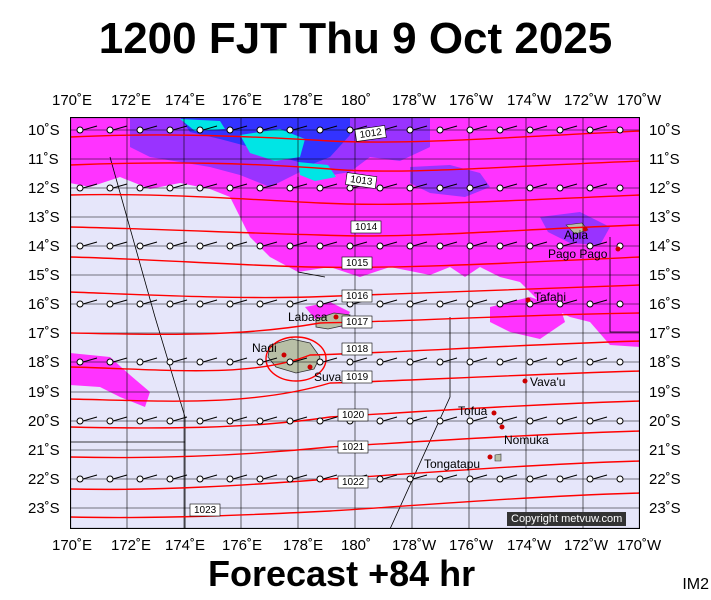  Describe the element at coordinates (43, 159) in the screenshot. I see `lat-label: 11˚S` at that location.